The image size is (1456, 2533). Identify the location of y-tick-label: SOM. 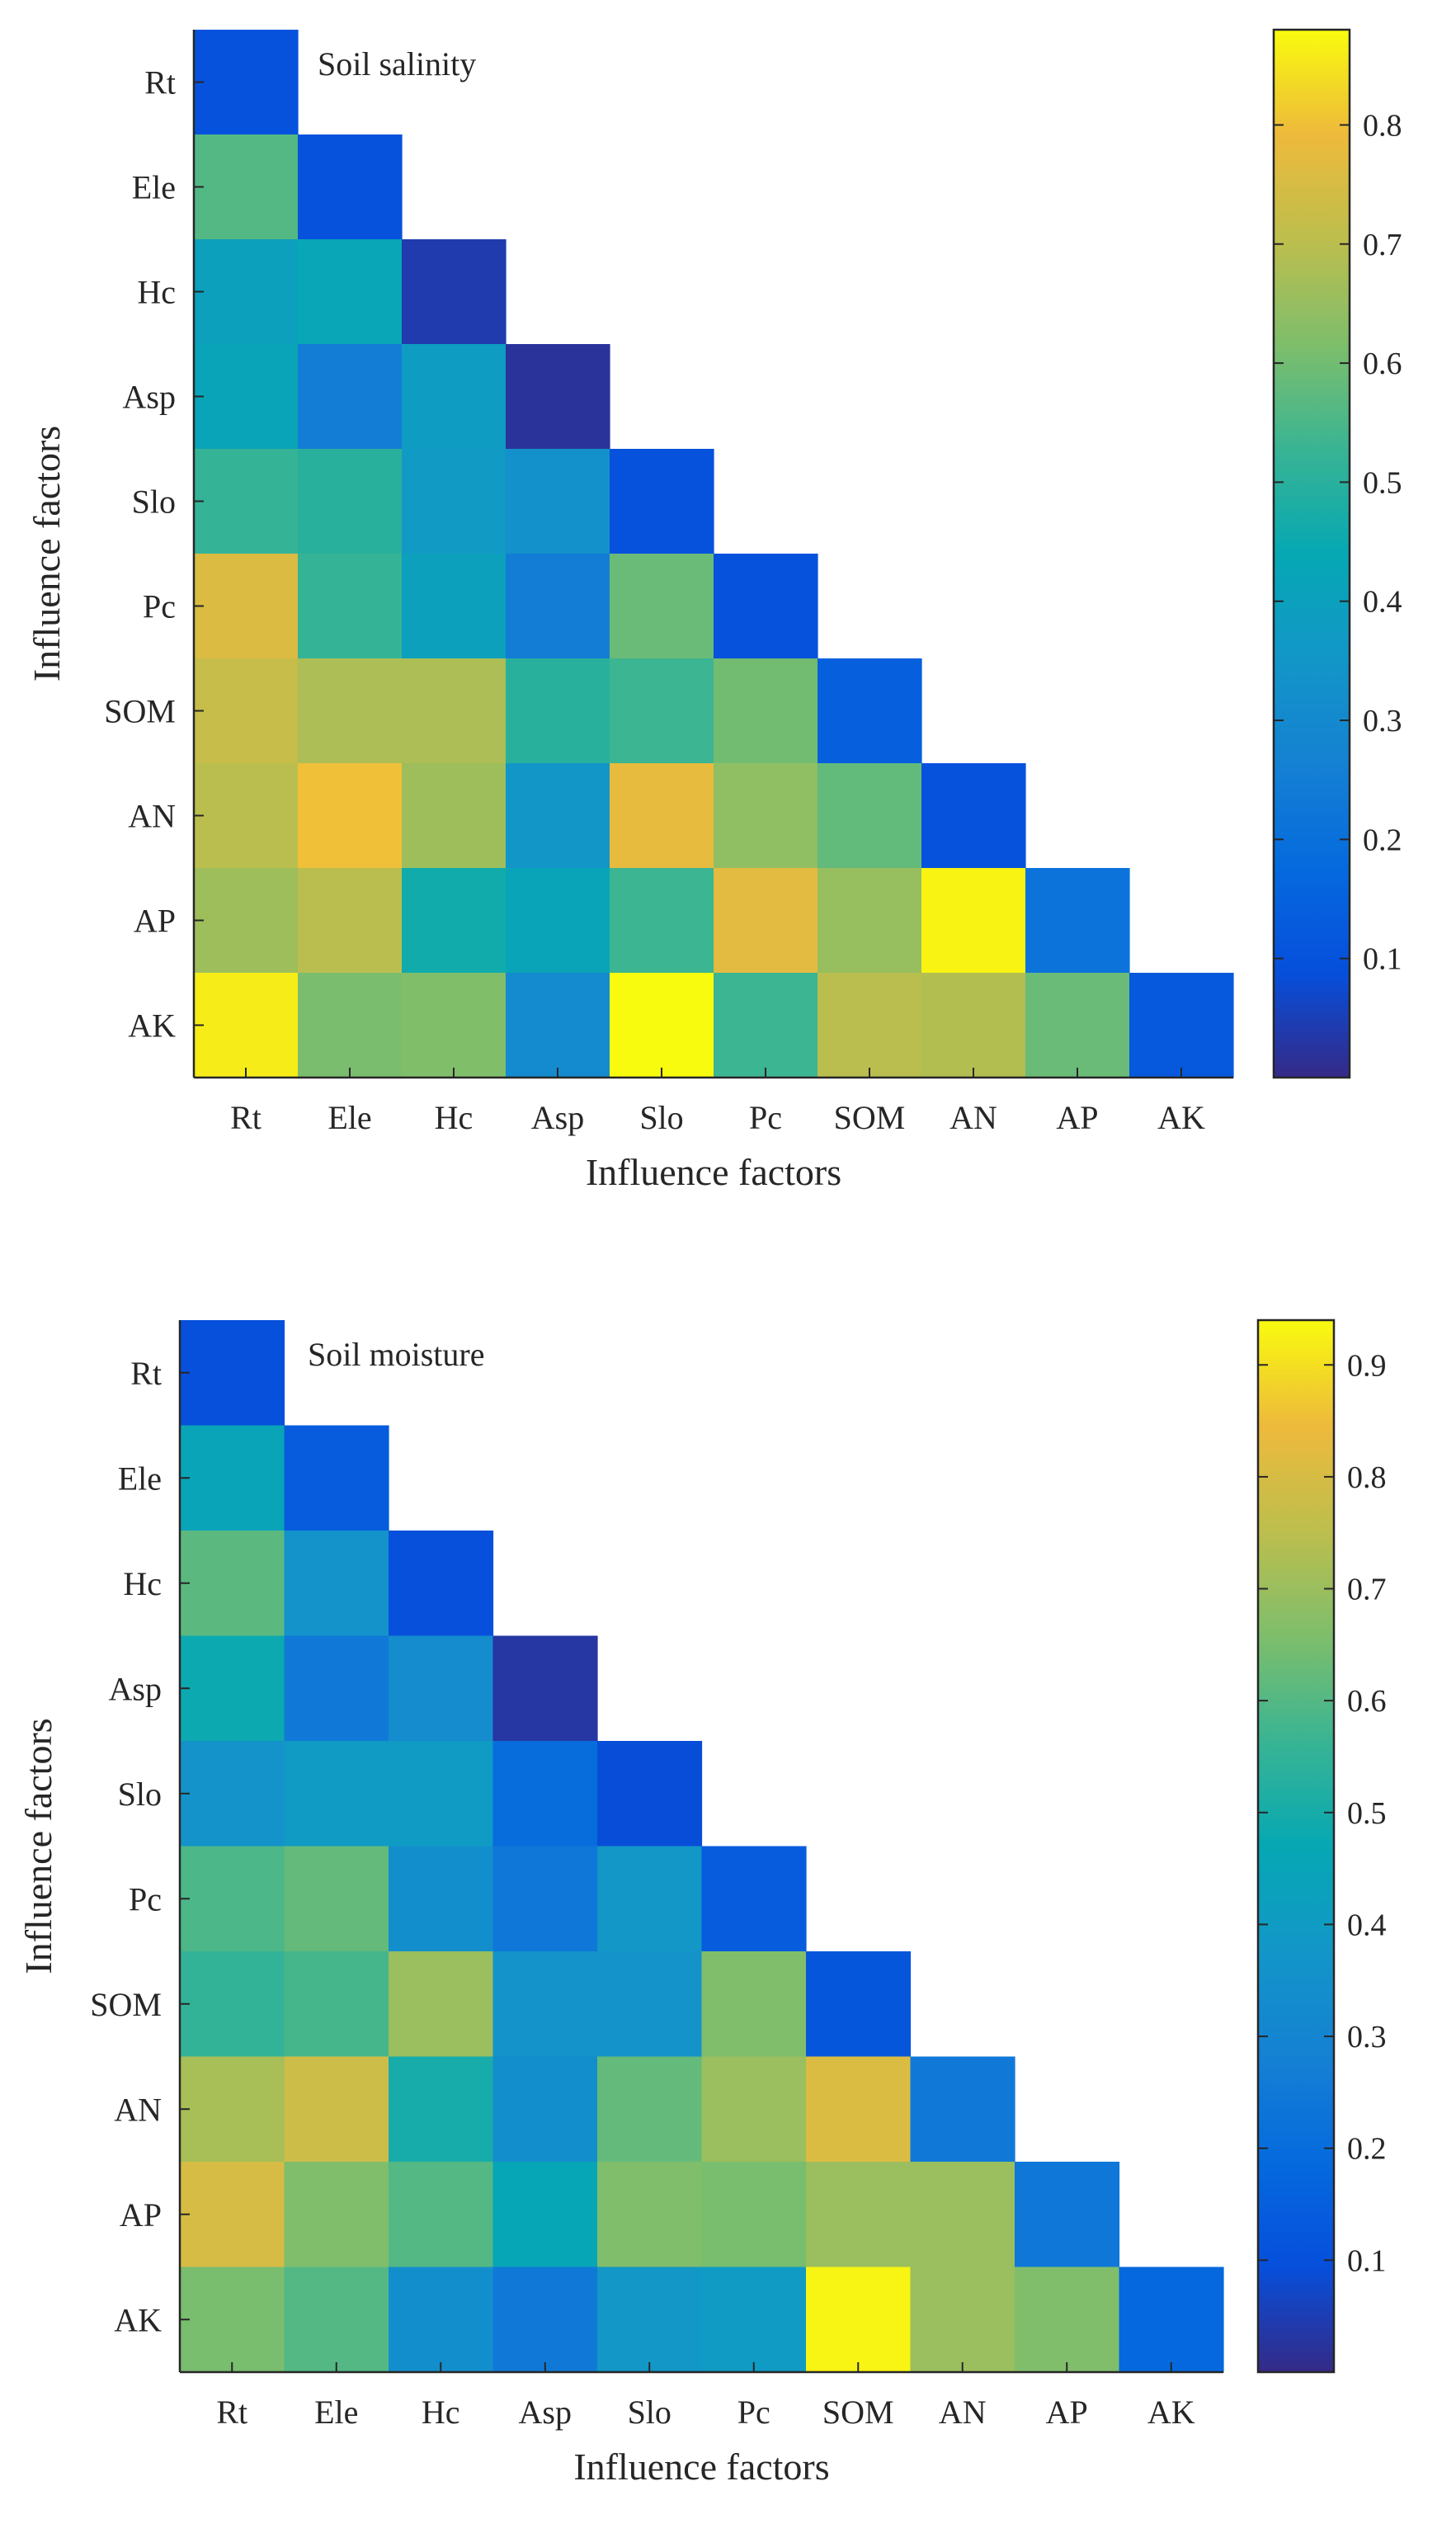
(140, 711).